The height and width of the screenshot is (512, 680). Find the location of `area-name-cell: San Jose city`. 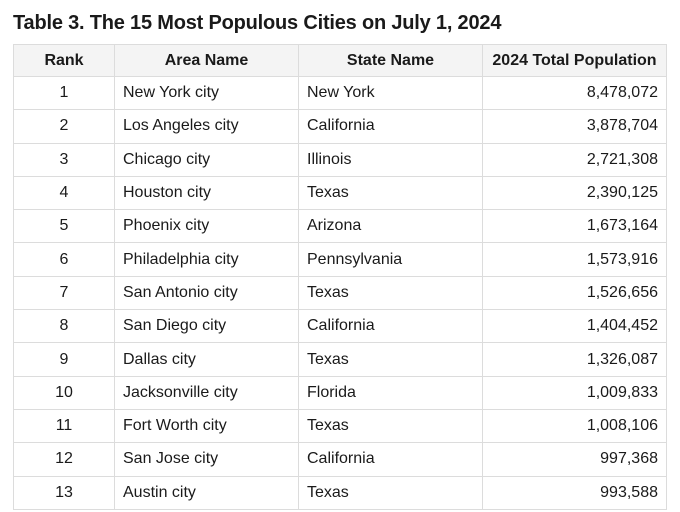

area-name-cell: San Jose city is located at coordinates (206, 459).